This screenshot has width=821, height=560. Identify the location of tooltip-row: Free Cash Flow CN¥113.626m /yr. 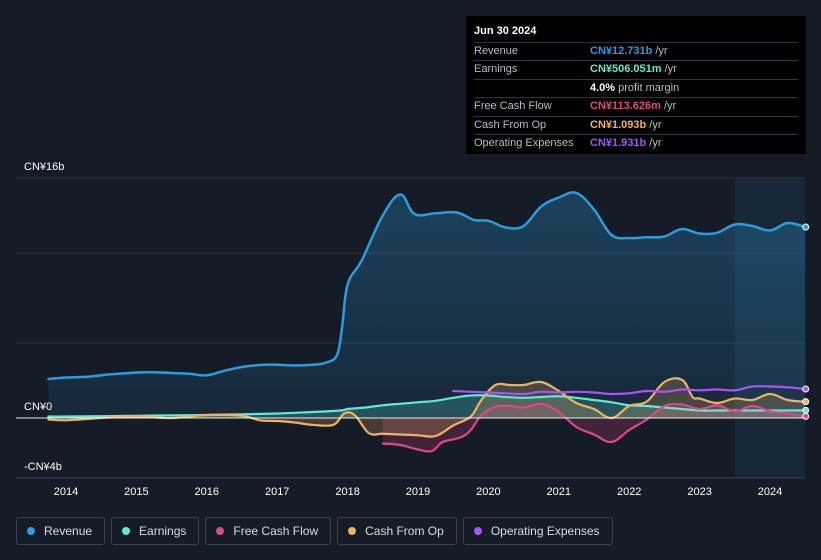
(636, 107).